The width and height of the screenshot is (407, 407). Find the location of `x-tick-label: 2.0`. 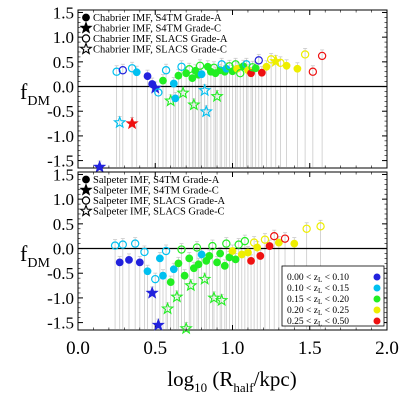

x-tick-label: 2.0 is located at coordinates (387, 348).